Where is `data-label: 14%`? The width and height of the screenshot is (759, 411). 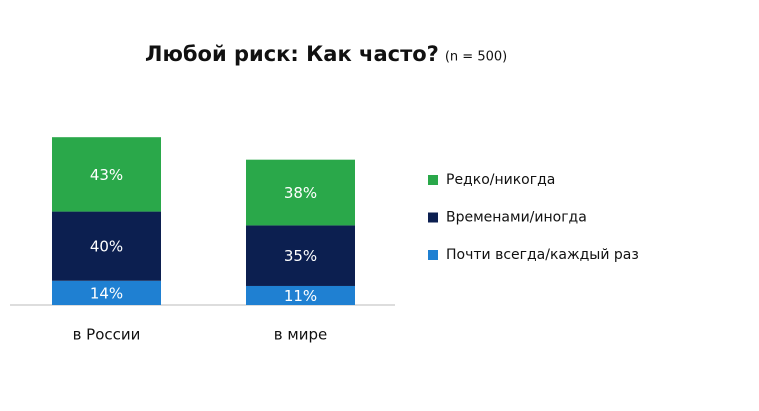
data-label: 14% is located at coordinates (106, 293).